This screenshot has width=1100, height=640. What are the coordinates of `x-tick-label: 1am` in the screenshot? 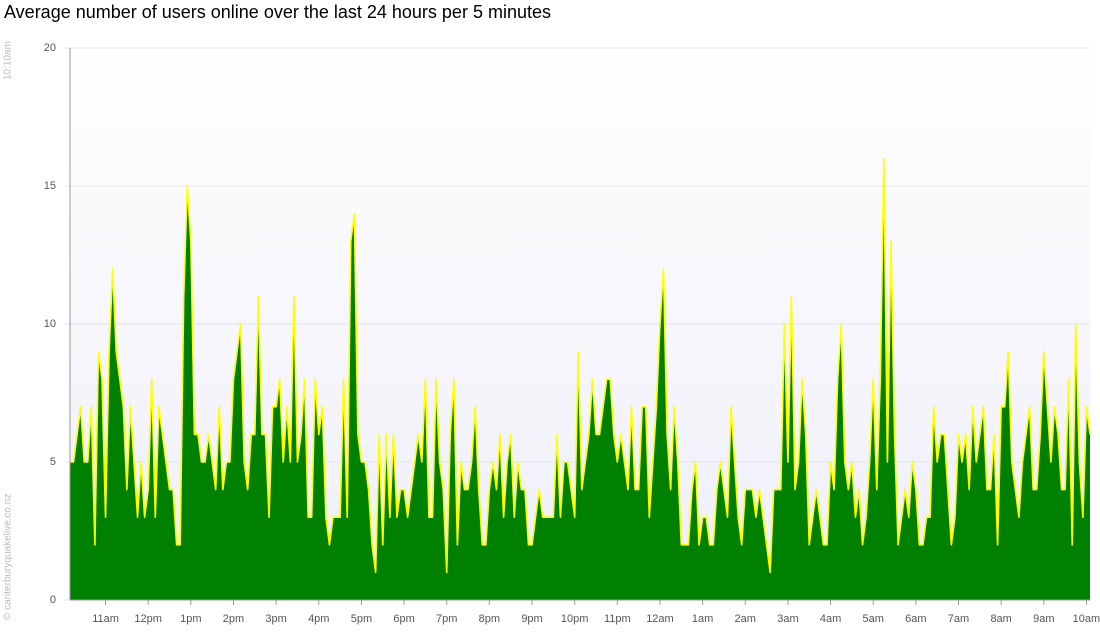 It's located at (702, 619).